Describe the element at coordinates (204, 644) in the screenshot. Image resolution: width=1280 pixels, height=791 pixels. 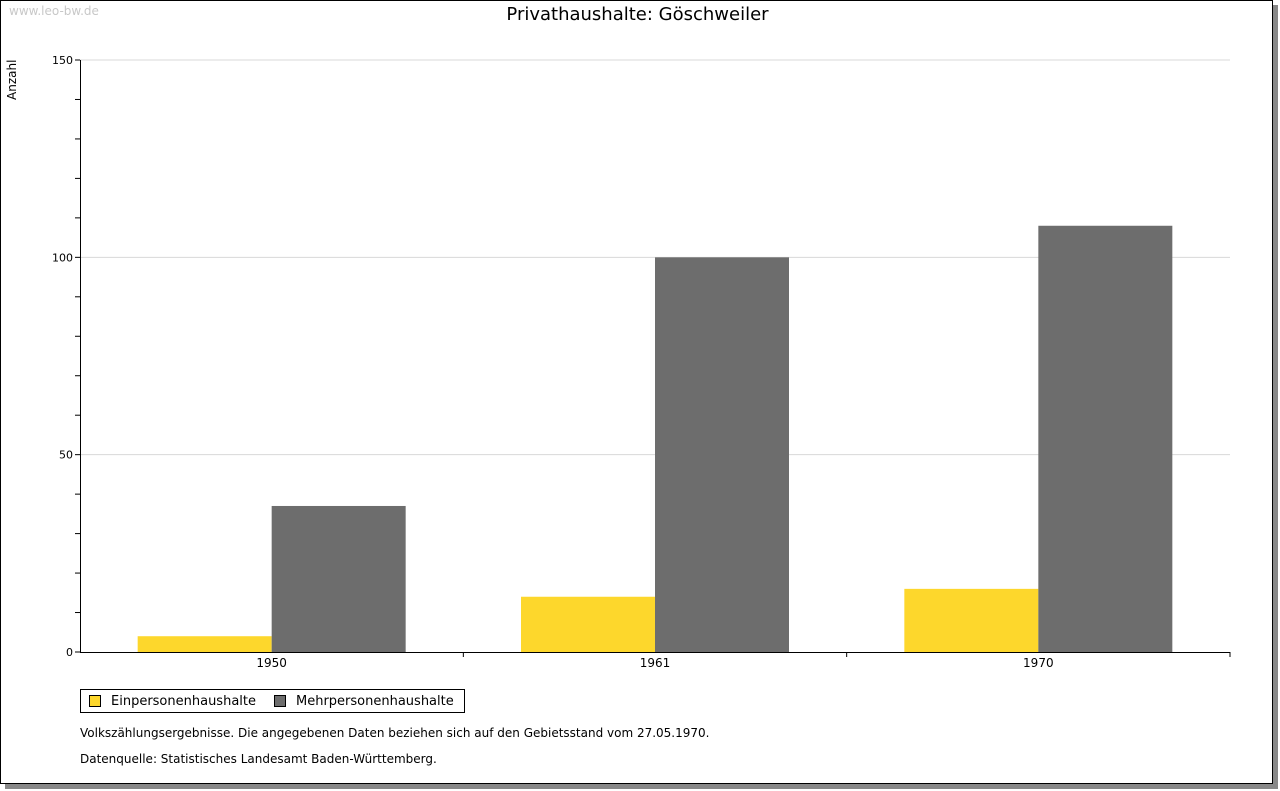
I see `bar-einpersonenhaushalte-1950` at that location.